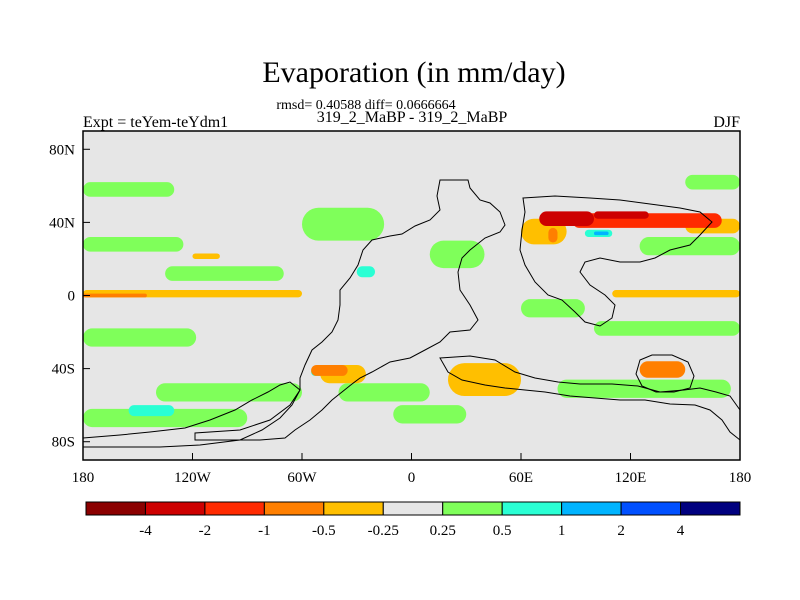 The height and width of the screenshot is (600, 800). What do you see at coordinates (62, 150) in the screenshot?
I see `y-tick-label-0: 80N` at bounding box center [62, 150].